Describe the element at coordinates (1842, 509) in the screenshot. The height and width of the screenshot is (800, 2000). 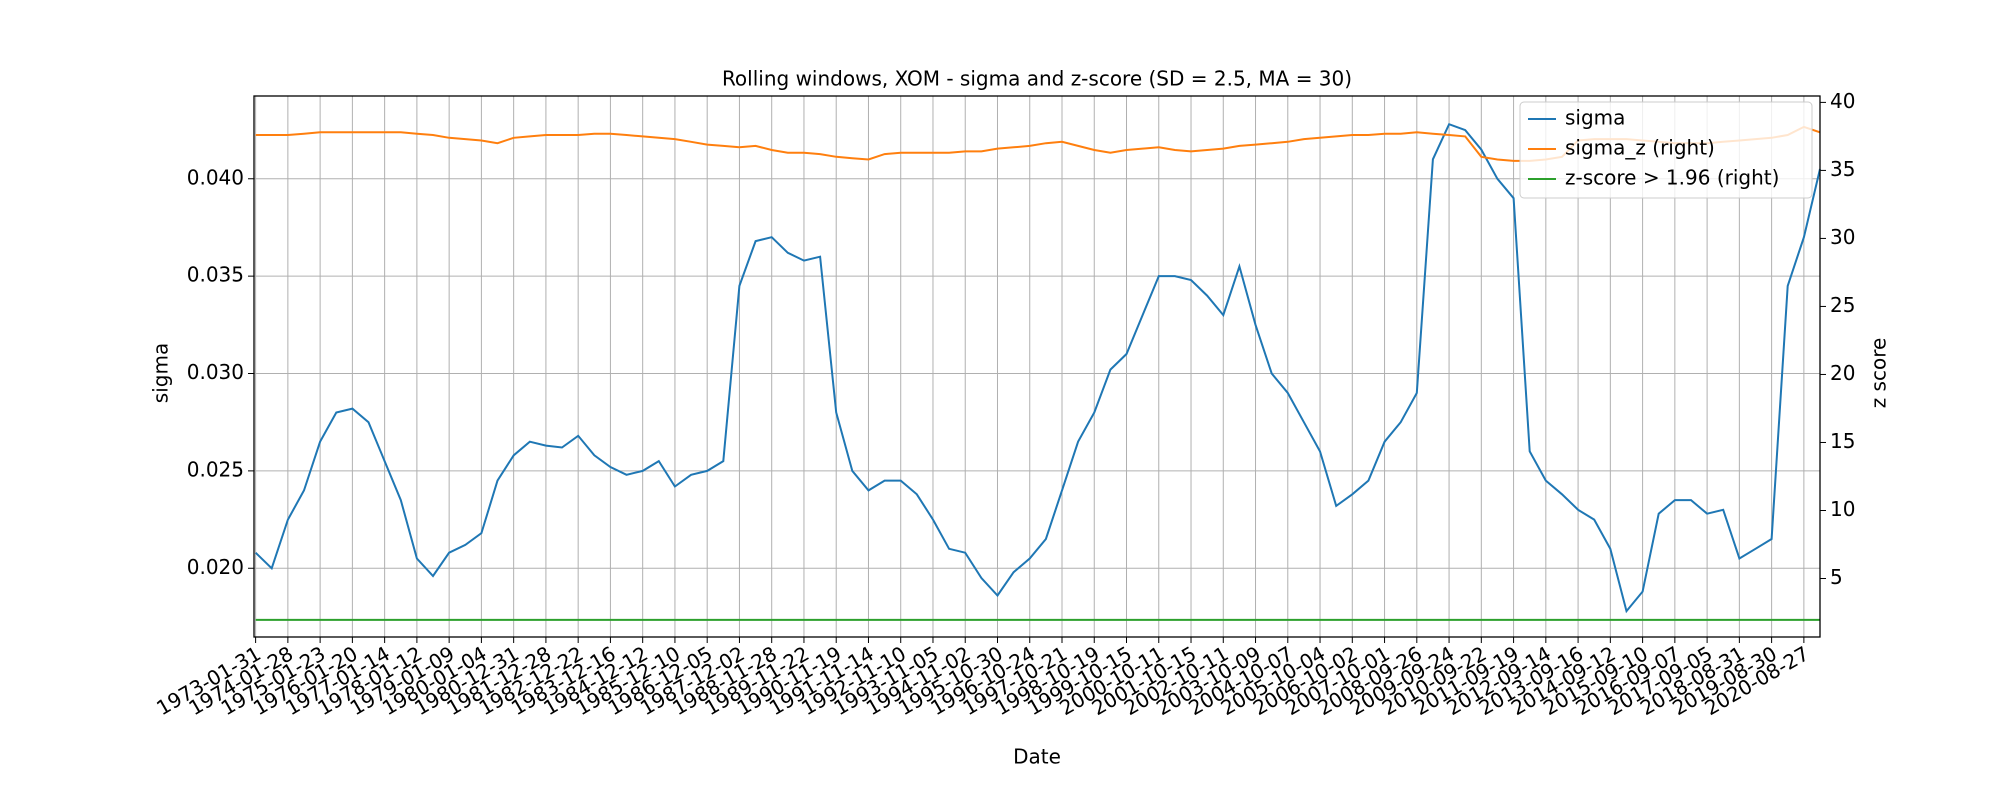
I see `y2-tick-label: 10` at that location.